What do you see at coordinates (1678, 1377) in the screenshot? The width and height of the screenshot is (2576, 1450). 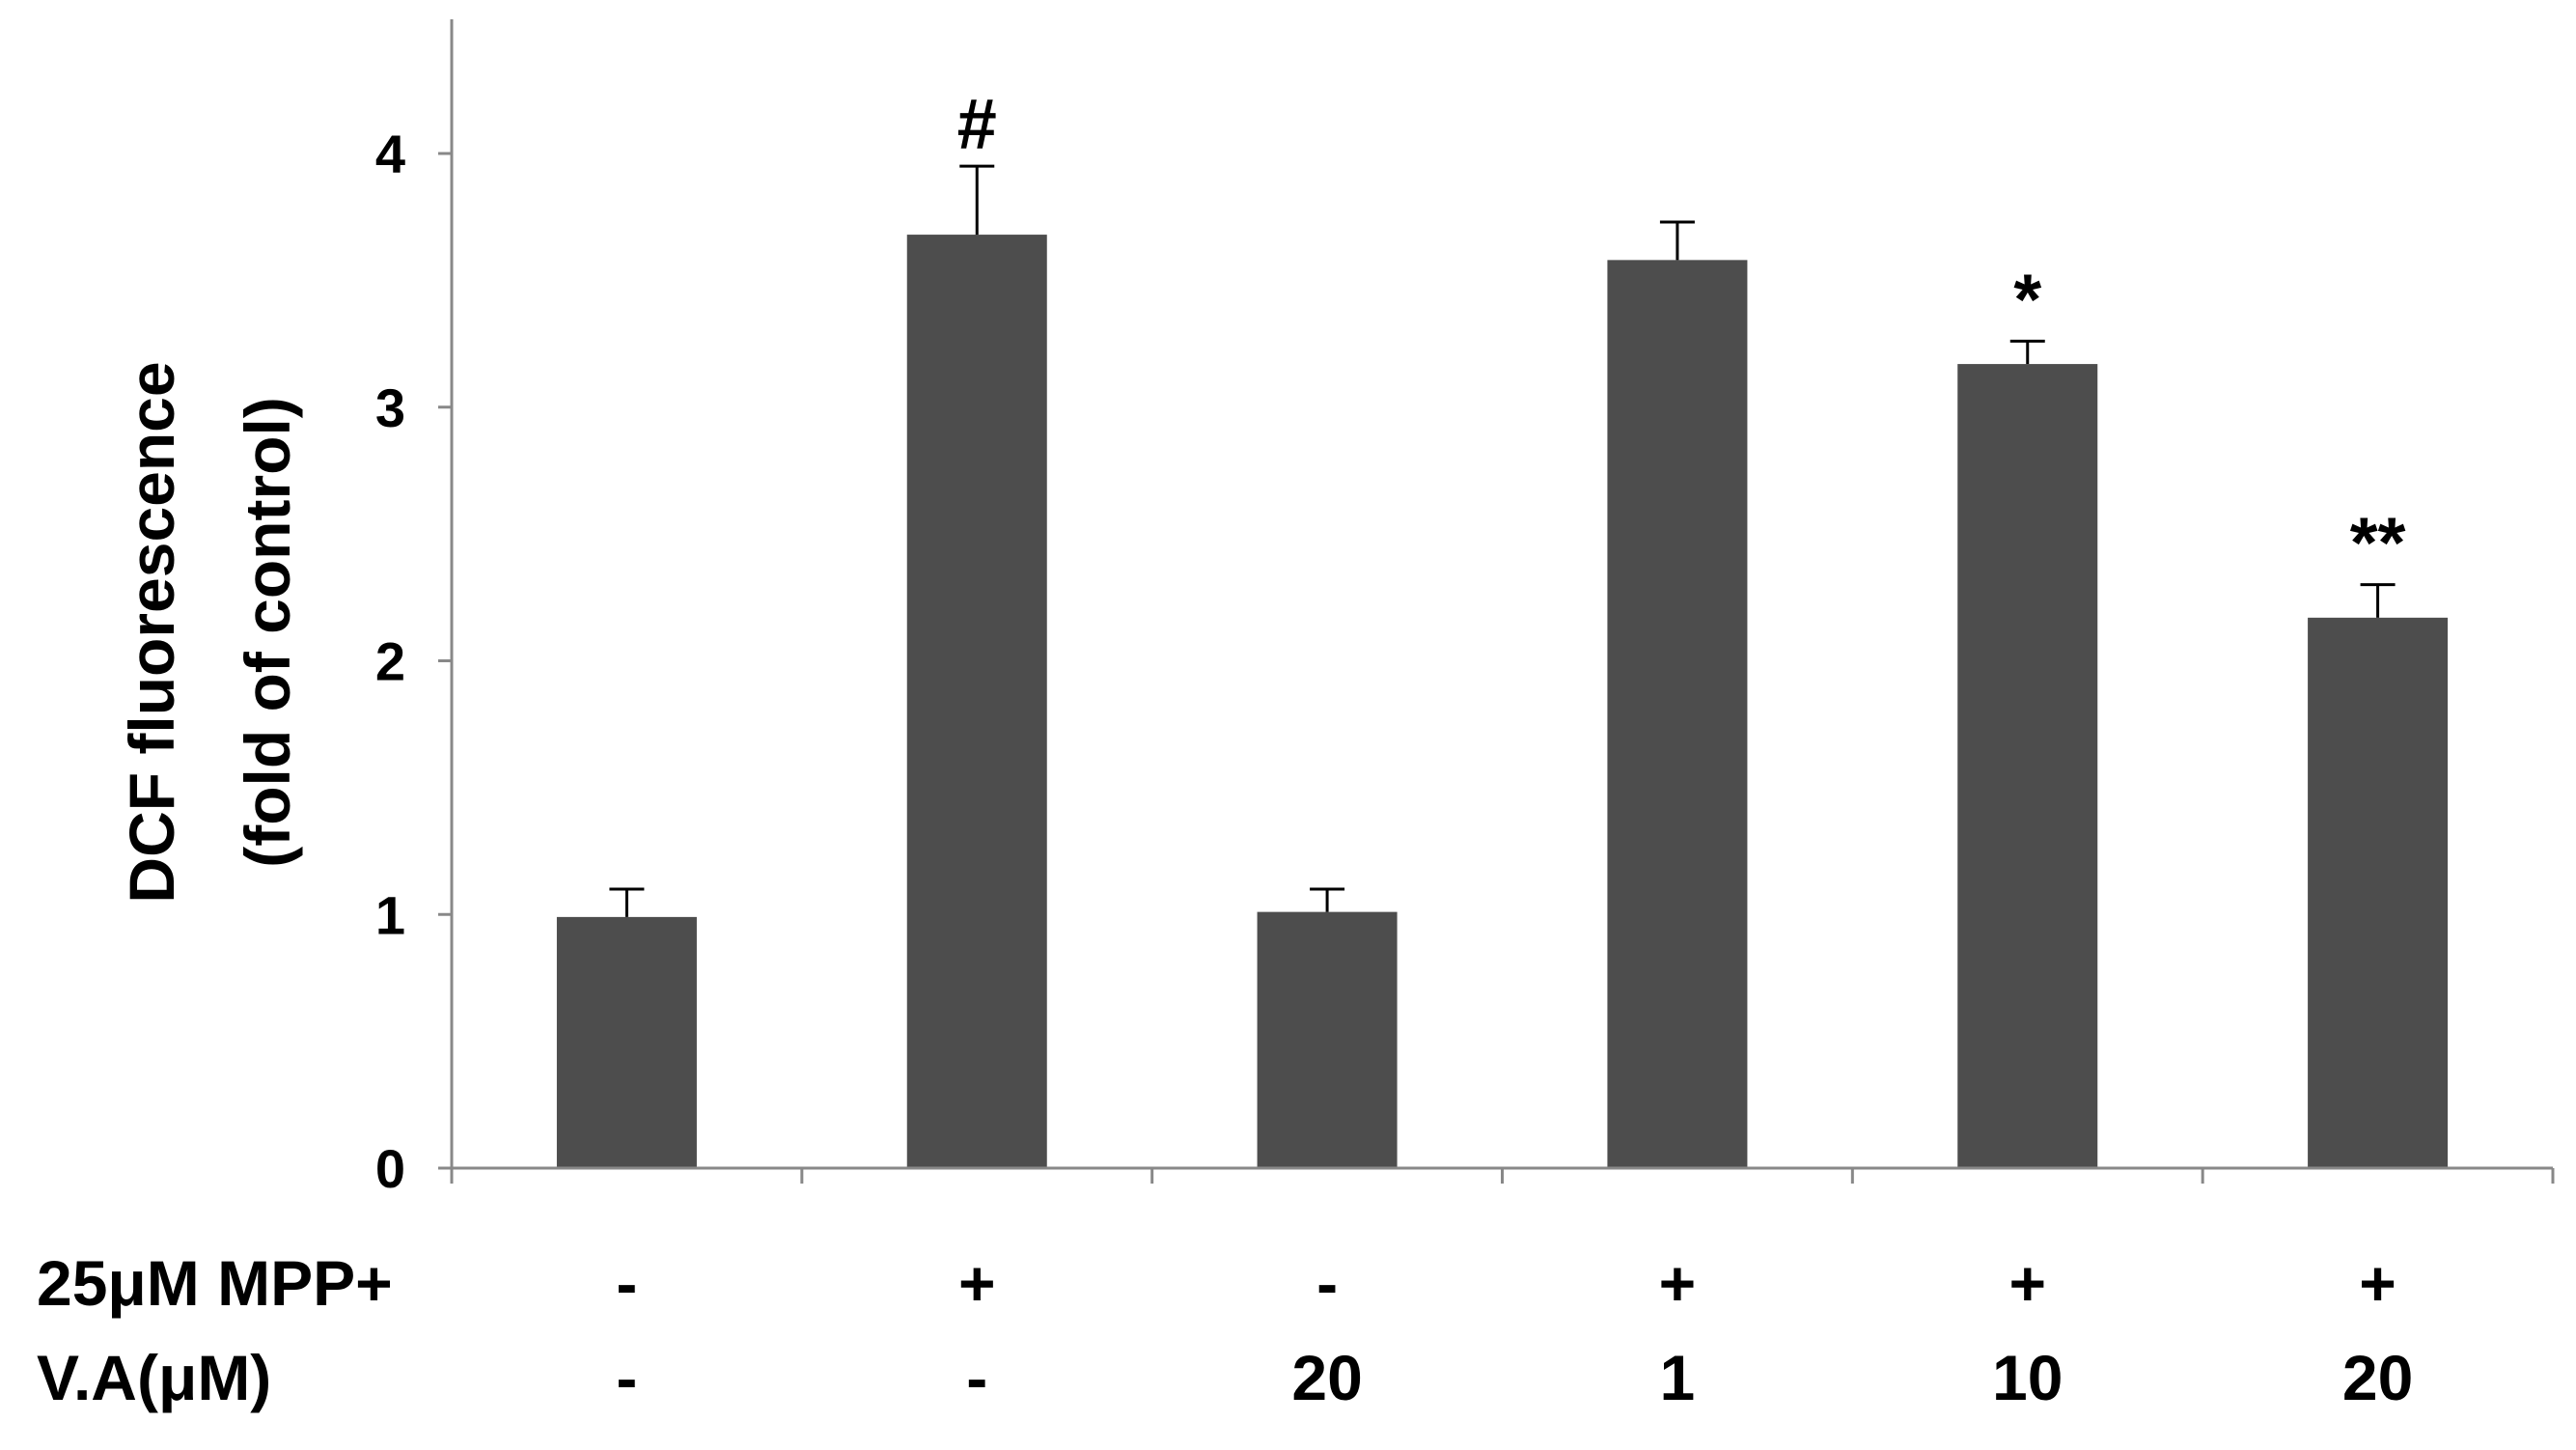 I see `condition-2-value-4: 1` at bounding box center [1678, 1377].